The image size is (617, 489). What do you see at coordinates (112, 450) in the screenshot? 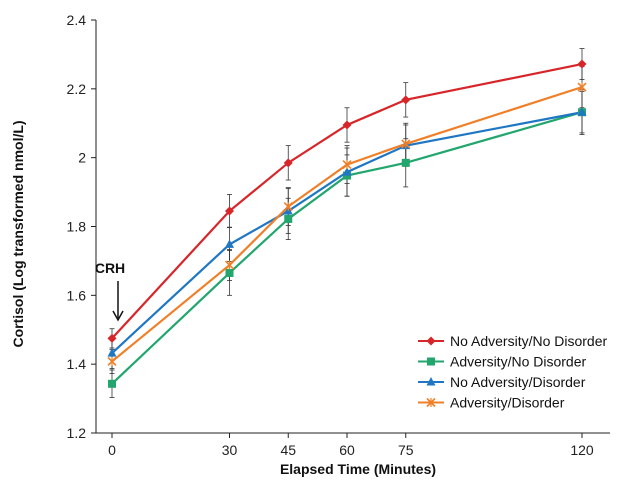
I see `x-tick-label: 0` at bounding box center [112, 450].